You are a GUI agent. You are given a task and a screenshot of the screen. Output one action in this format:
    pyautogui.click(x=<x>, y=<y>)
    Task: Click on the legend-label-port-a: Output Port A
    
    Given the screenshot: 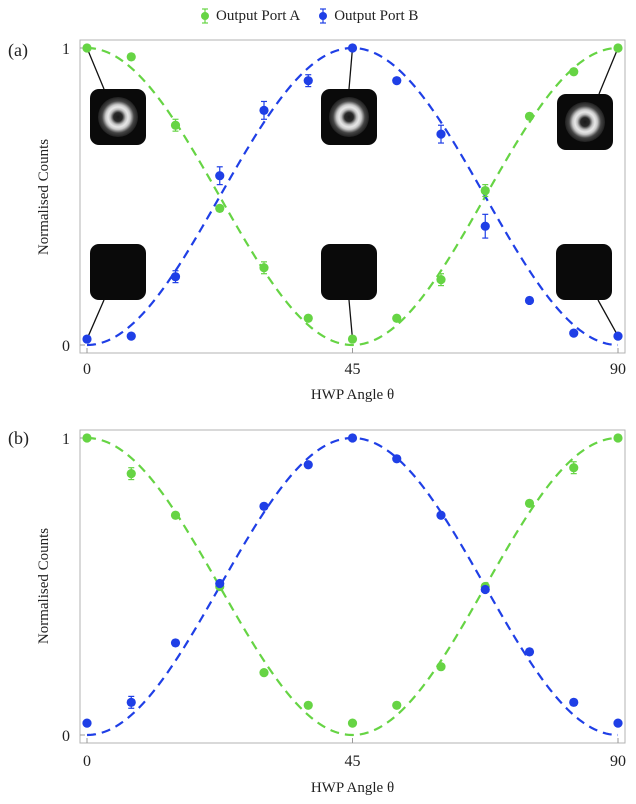 What is the action you would take?
    pyautogui.click(x=258, y=15)
    